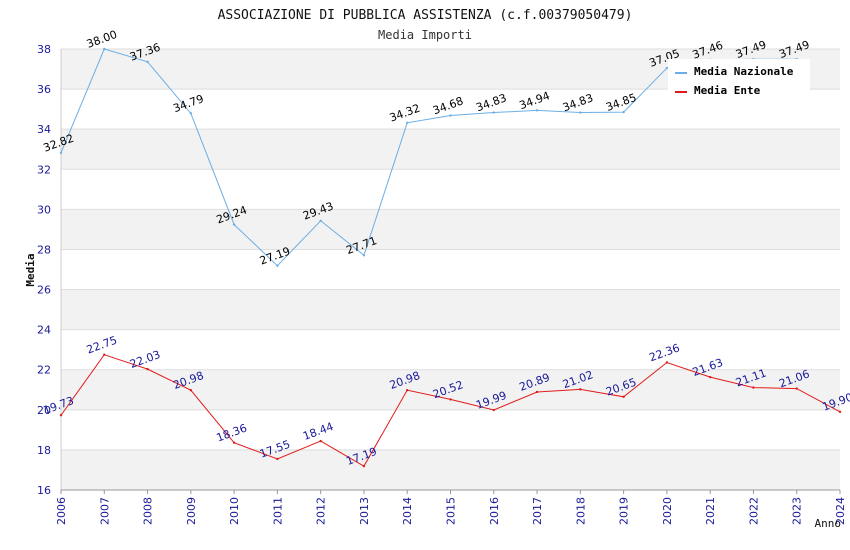 The height and width of the screenshot is (550, 850). I want to click on data-label: 34.94, so click(535, 100).